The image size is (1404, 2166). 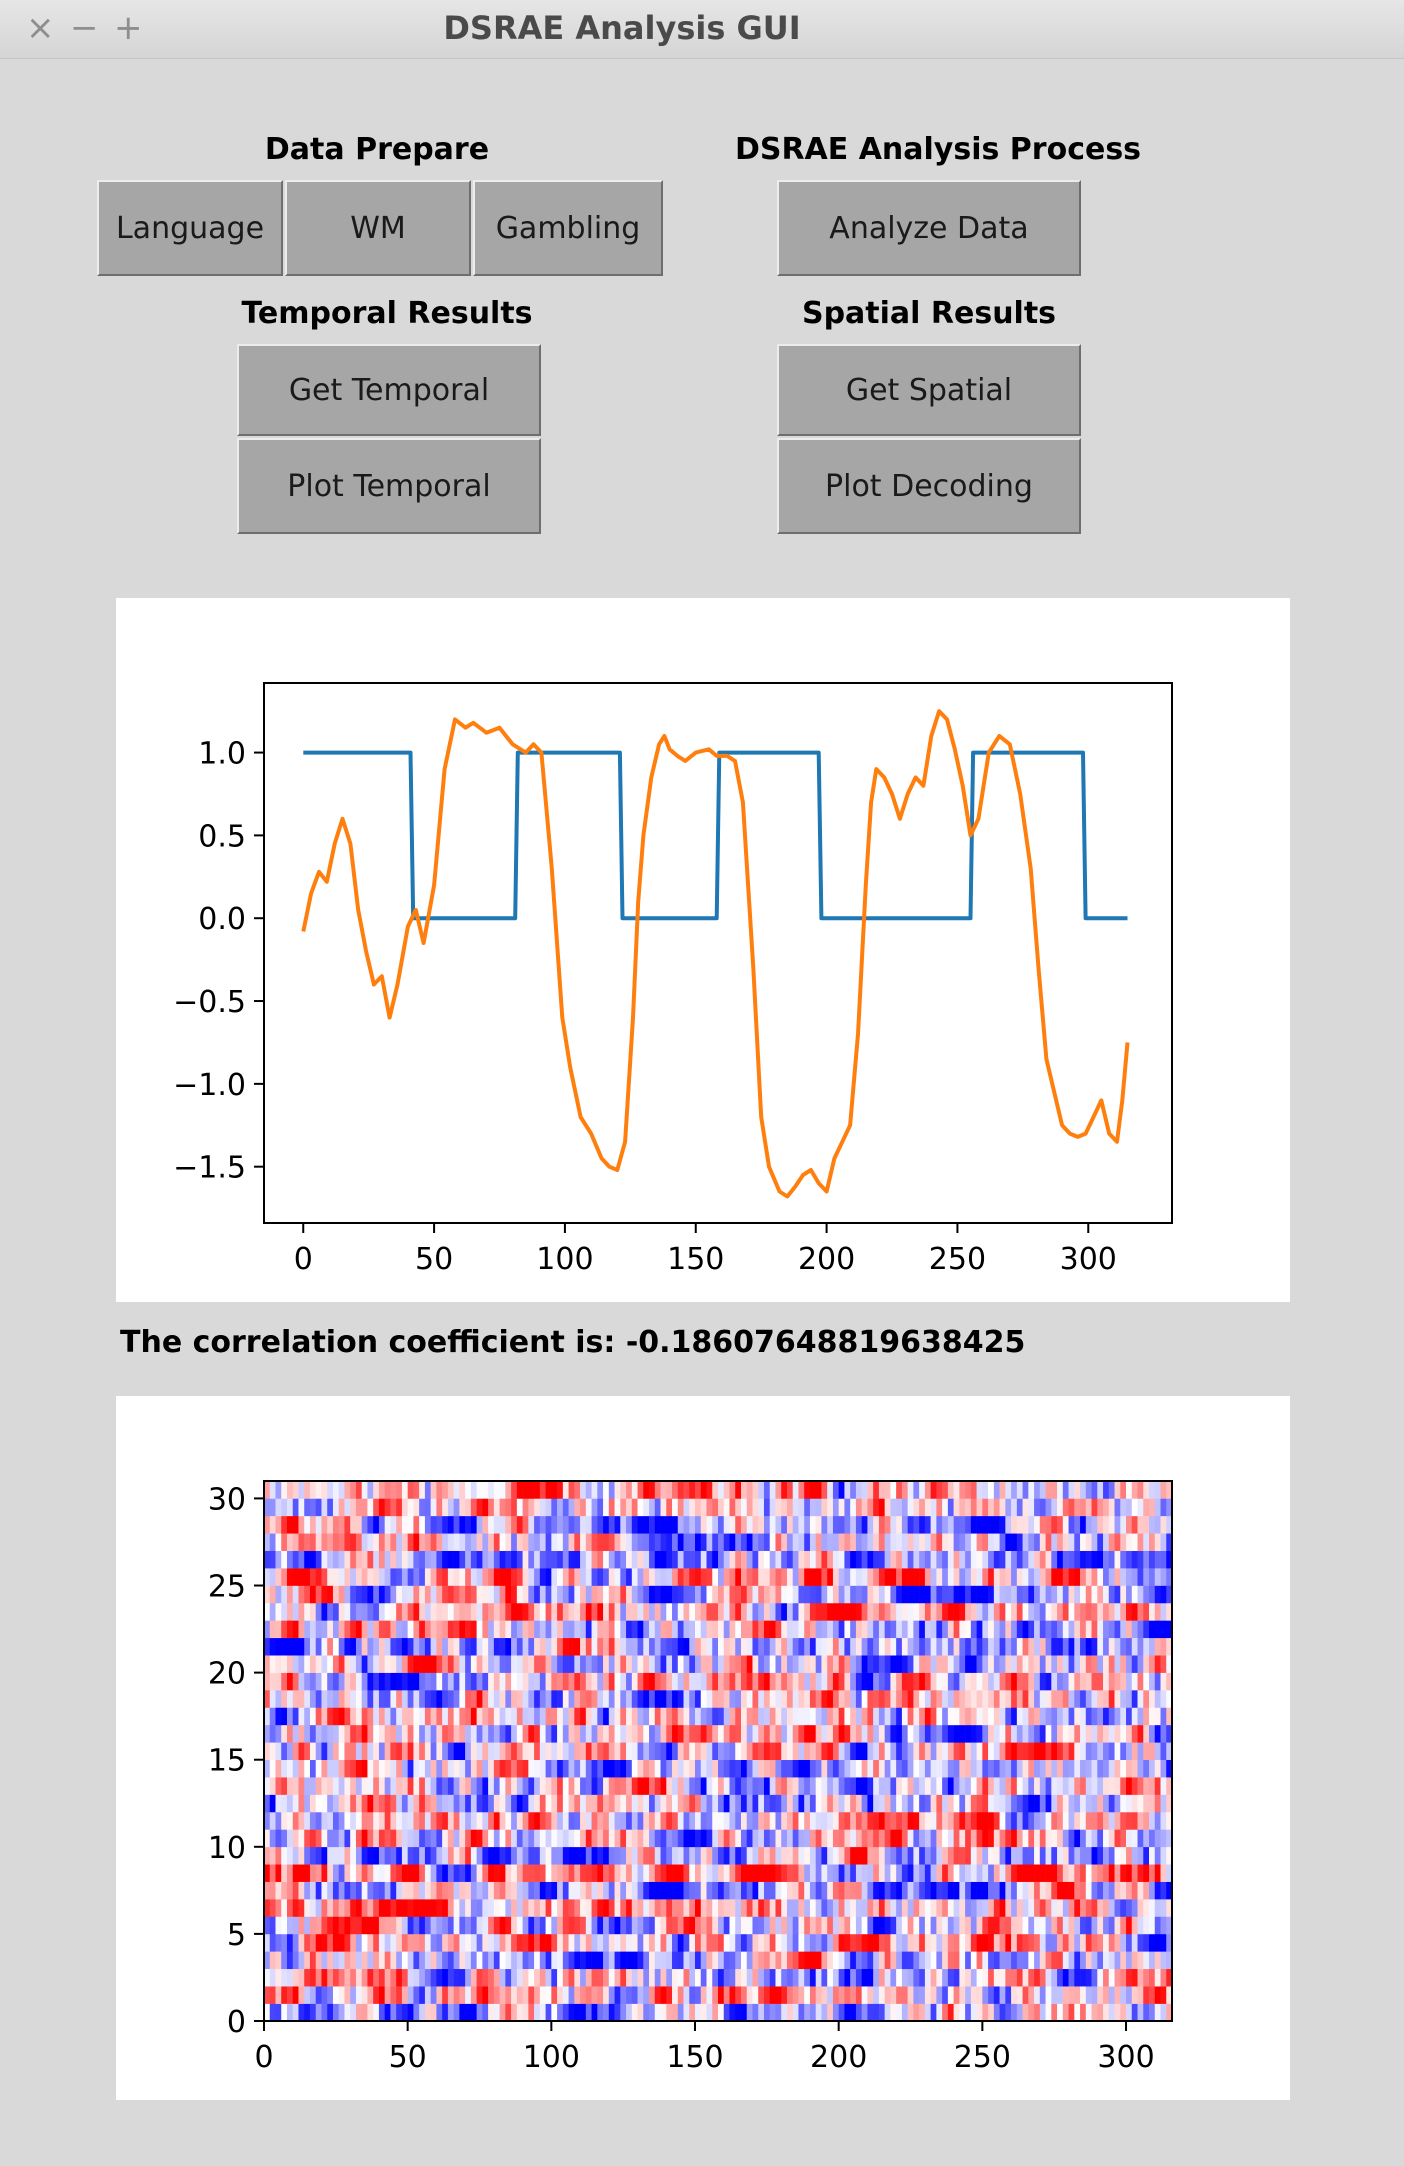 What do you see at coordinates (389, 486) in the screenshot?
I see `plot-temporal-button: Plot Temporal` at bounding box center [389, 486].